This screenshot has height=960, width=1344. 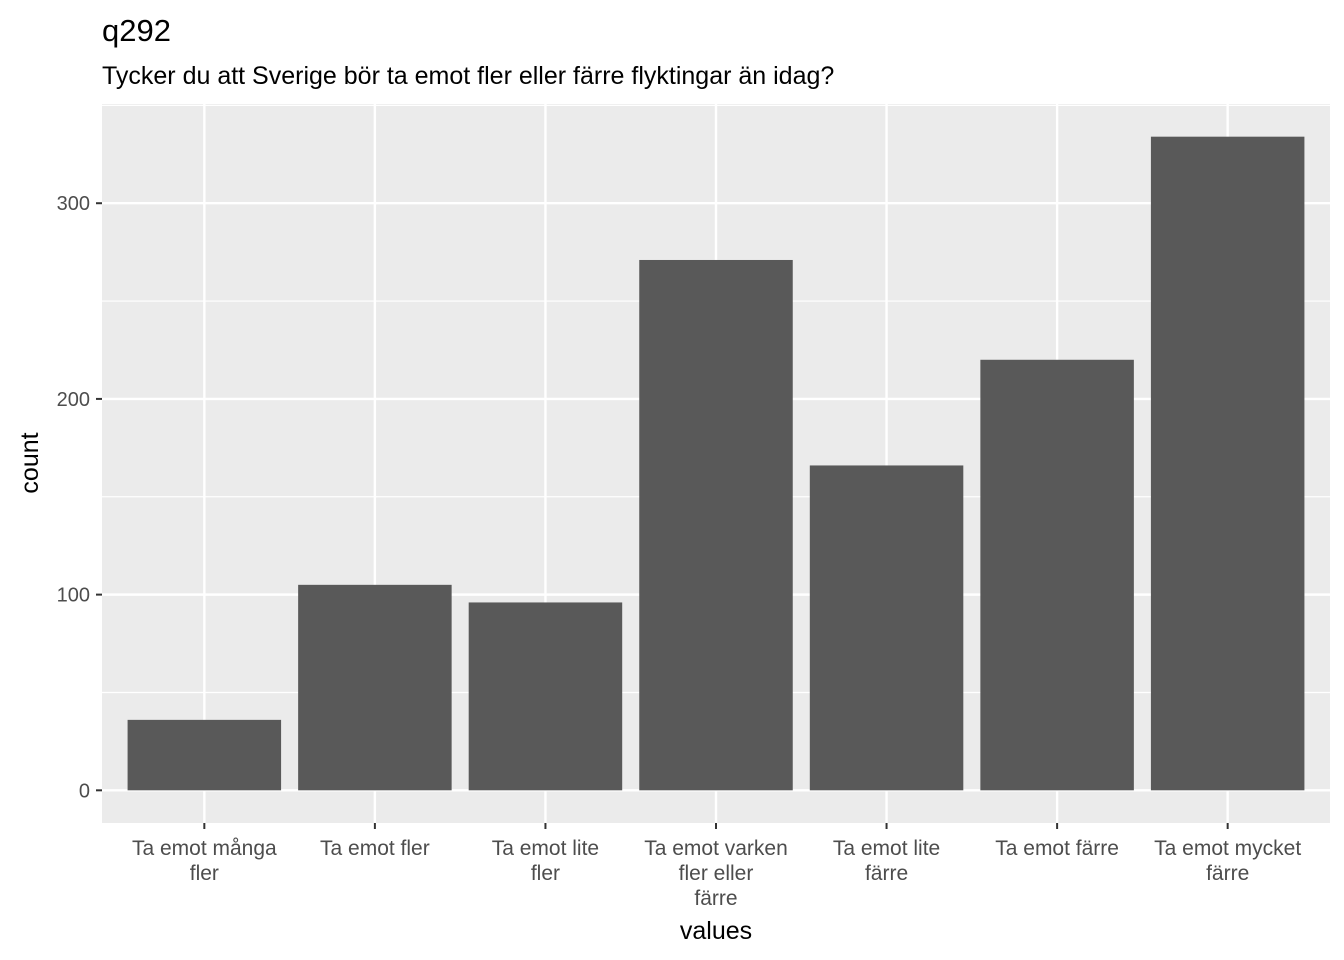 What do you see at coordinates (79, 497) in the screenshot?
I see `y-axis: 0 100 200 300` at bounding box center [79, 497].